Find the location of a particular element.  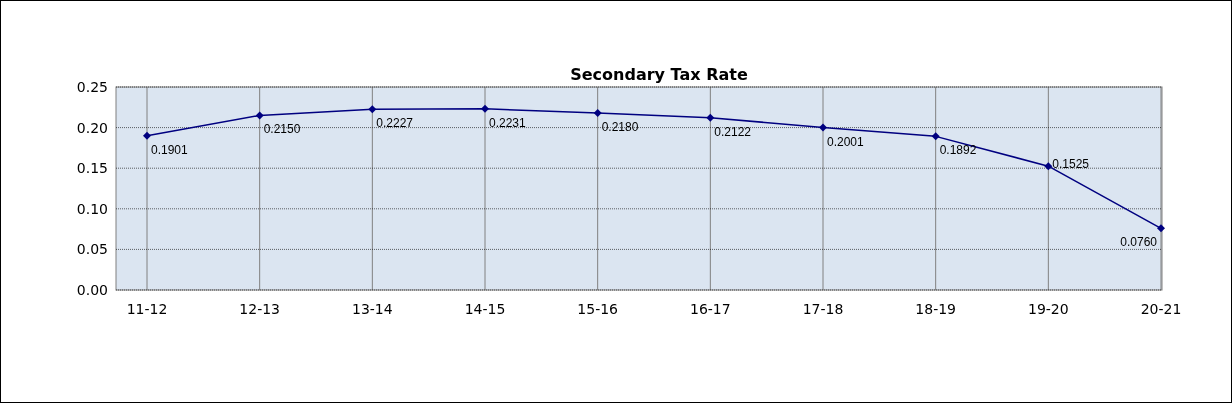

x-tick-label: 20-21 is located at coordinates (1161, 309).